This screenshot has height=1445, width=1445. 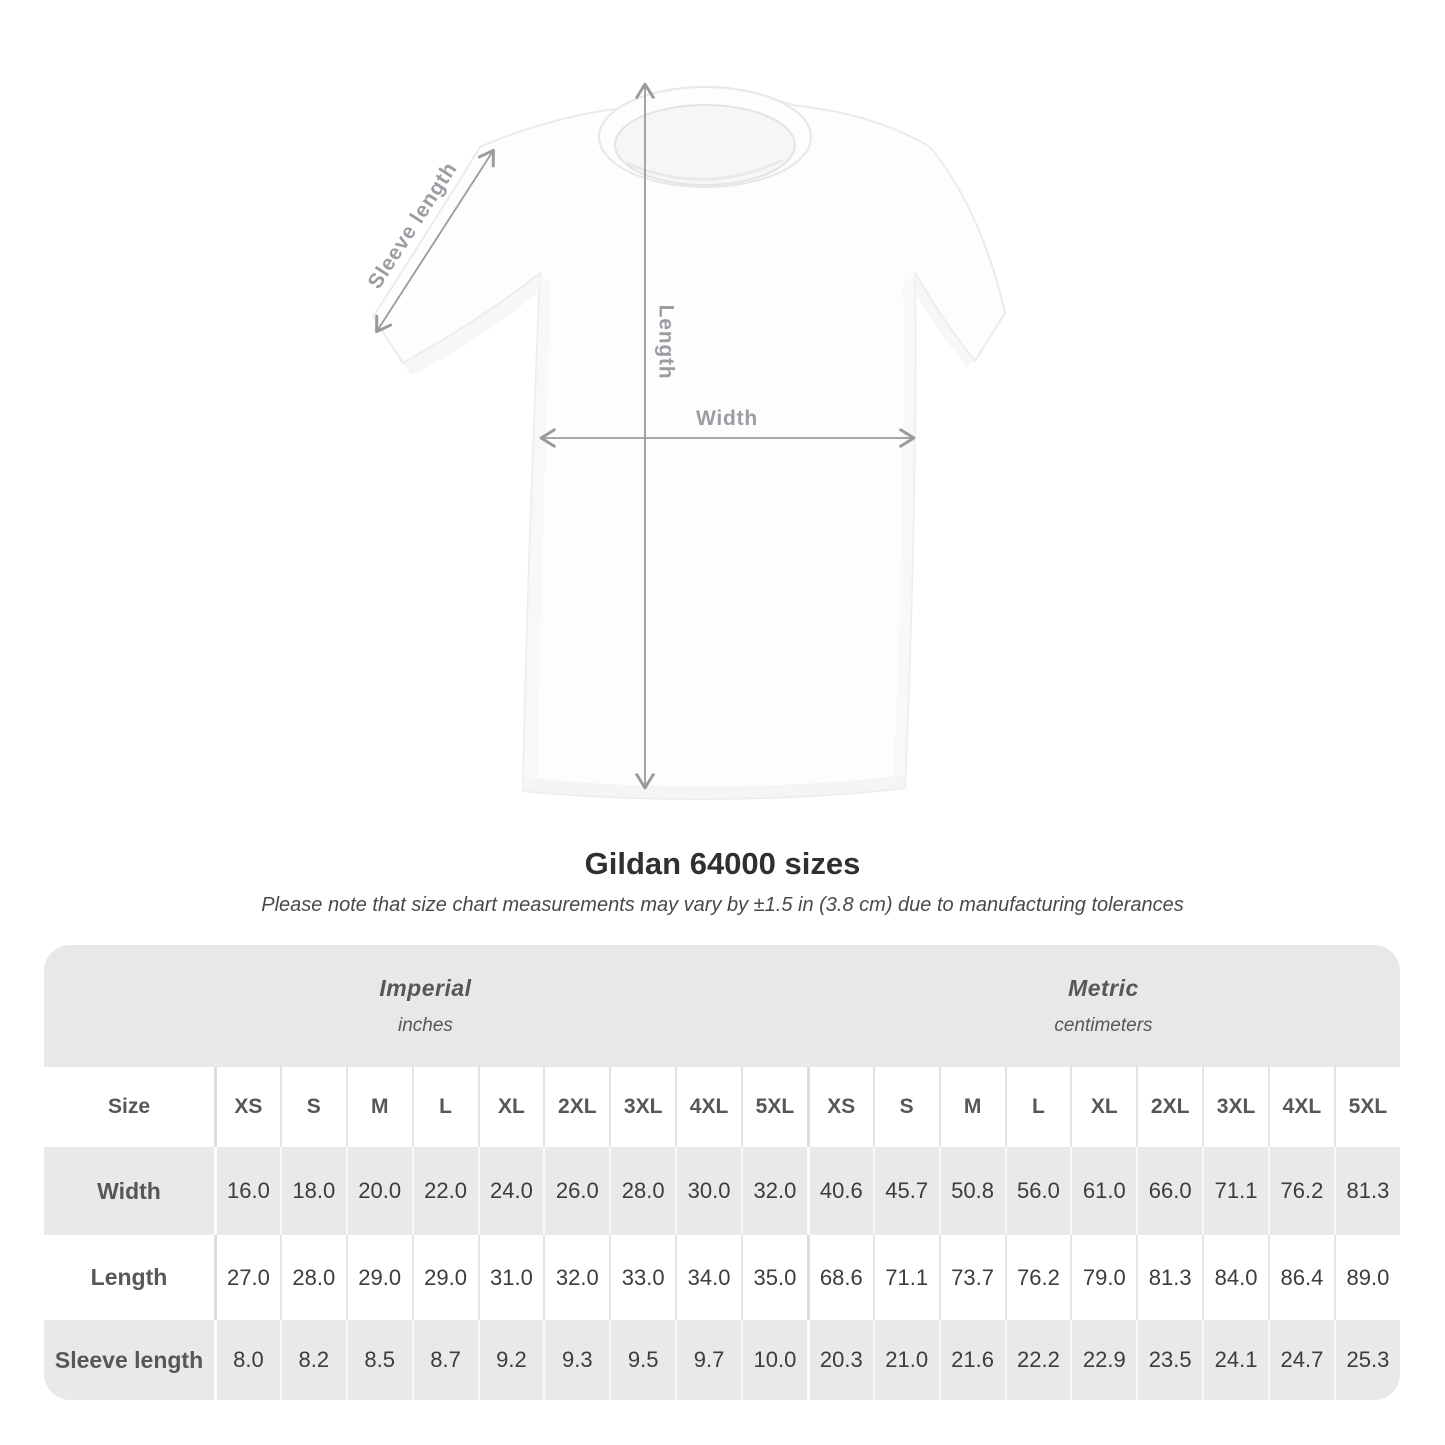 I want to click on cell-width-imperial-2xl: 26.0, so click(x=576, y=1191).